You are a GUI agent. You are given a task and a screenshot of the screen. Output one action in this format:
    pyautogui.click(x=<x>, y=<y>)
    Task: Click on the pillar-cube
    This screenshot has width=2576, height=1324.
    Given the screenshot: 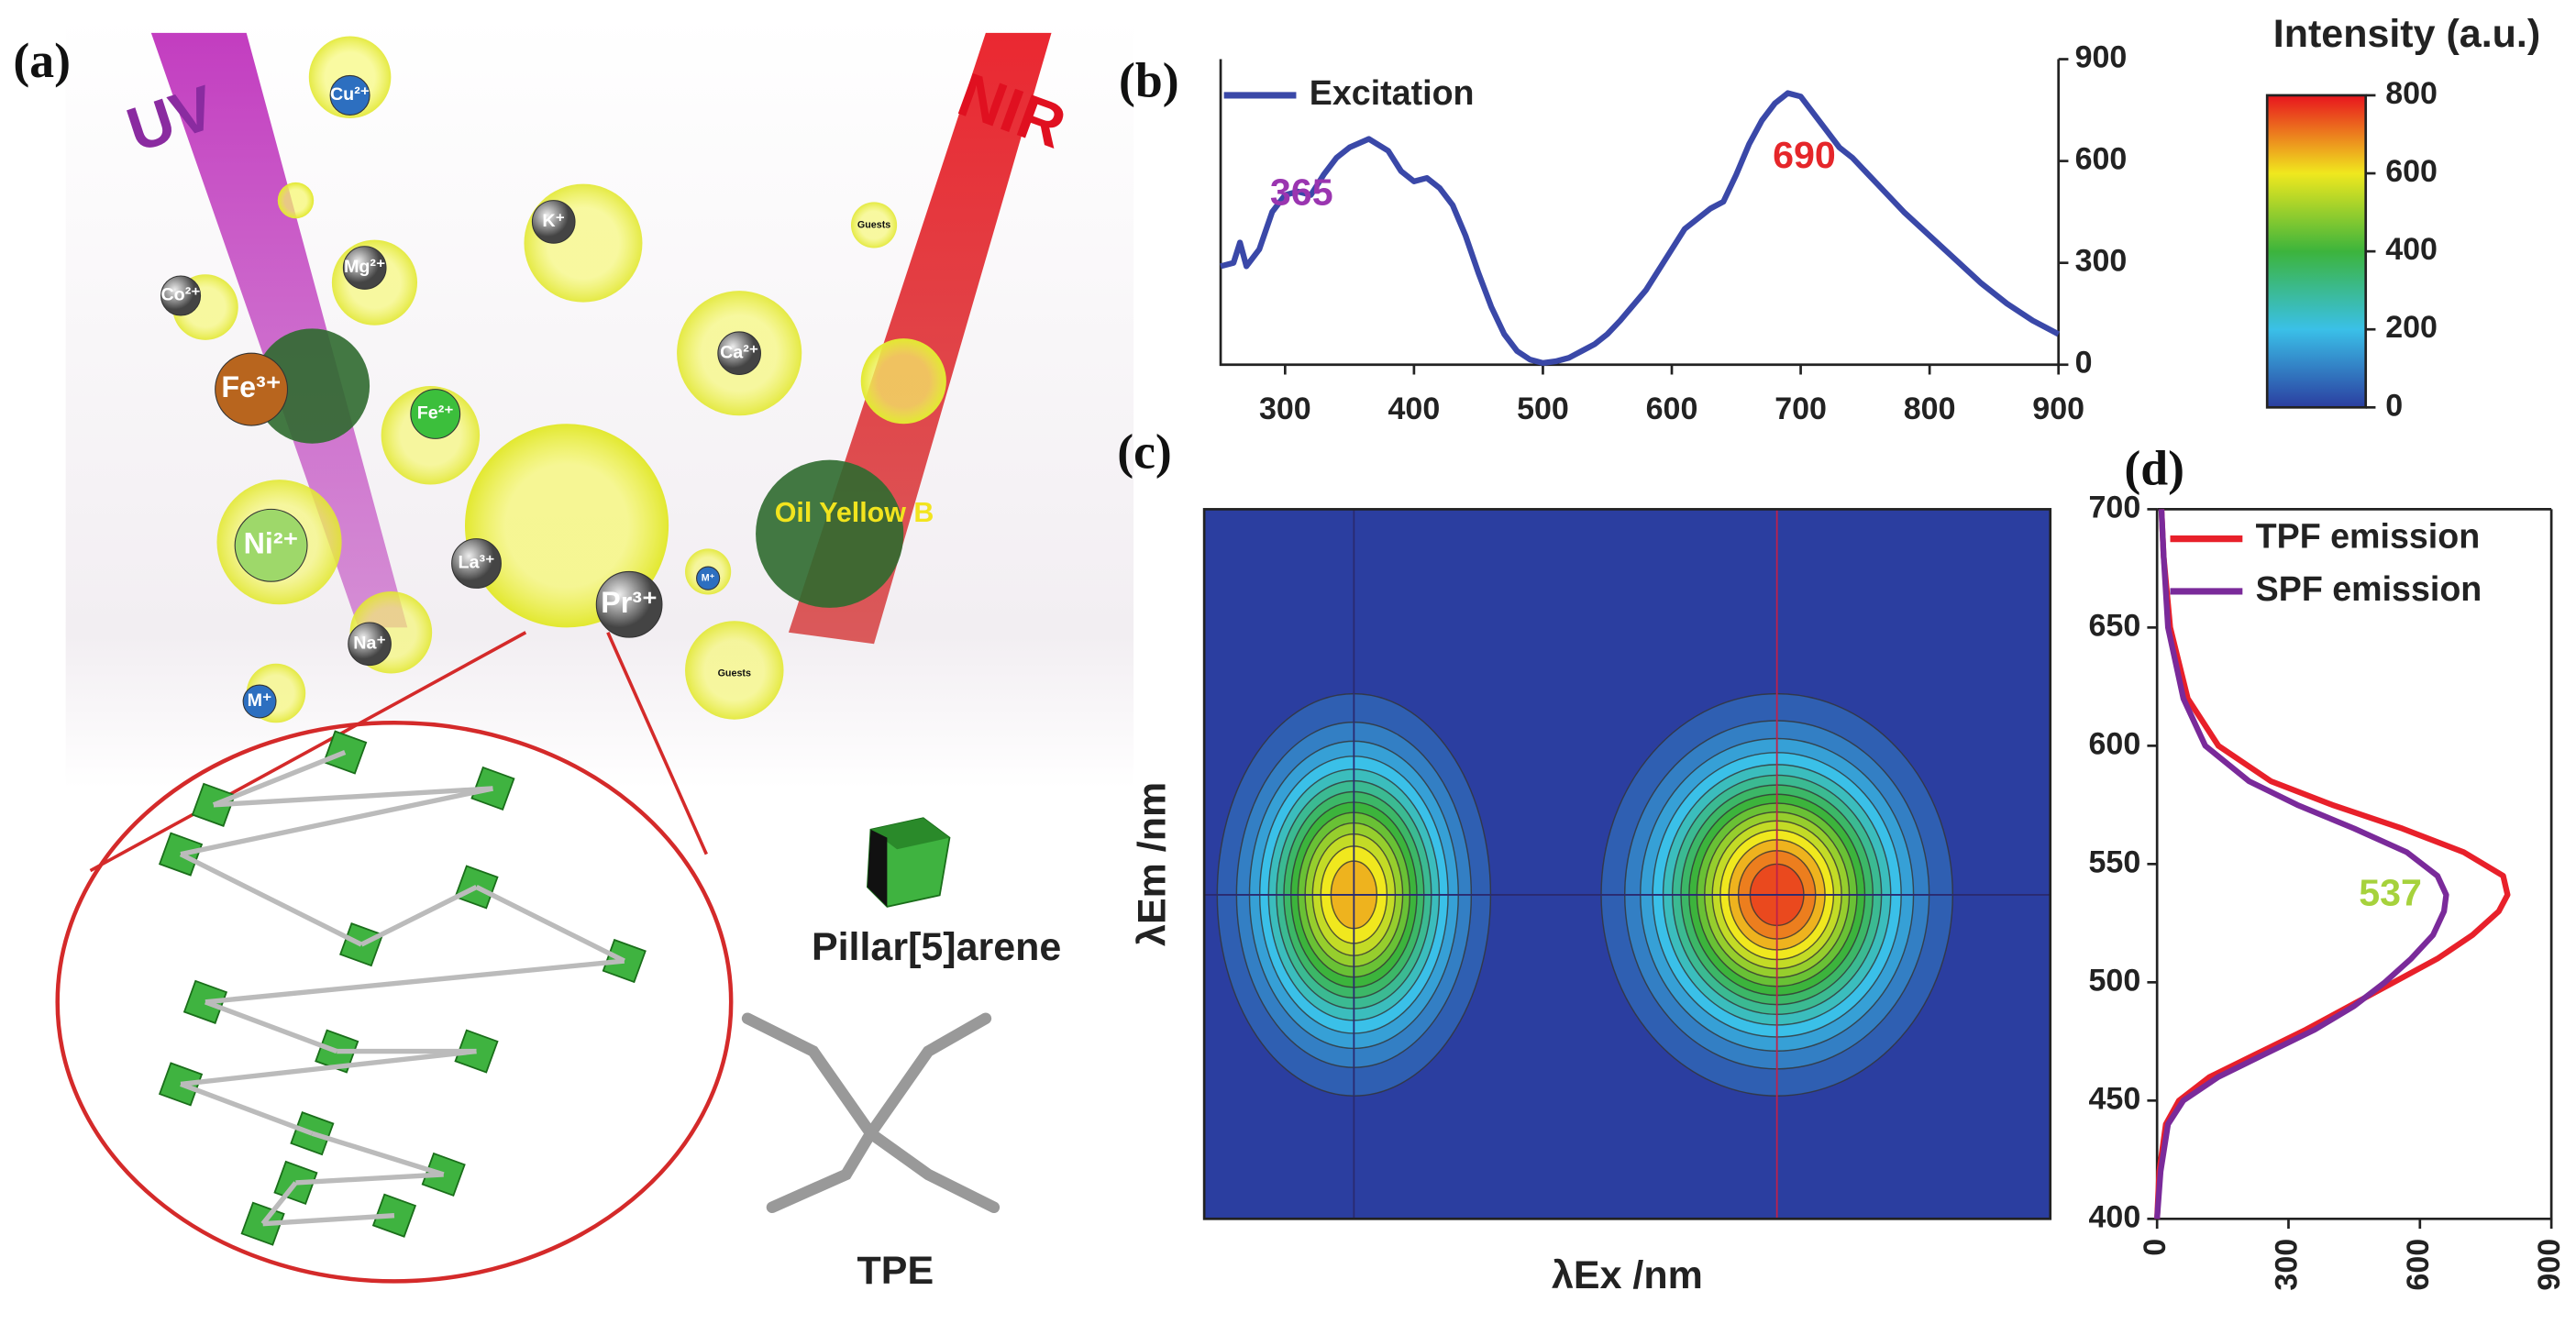 What is the action you would take?
    pyautogui.click(x=394, y=1215)
    